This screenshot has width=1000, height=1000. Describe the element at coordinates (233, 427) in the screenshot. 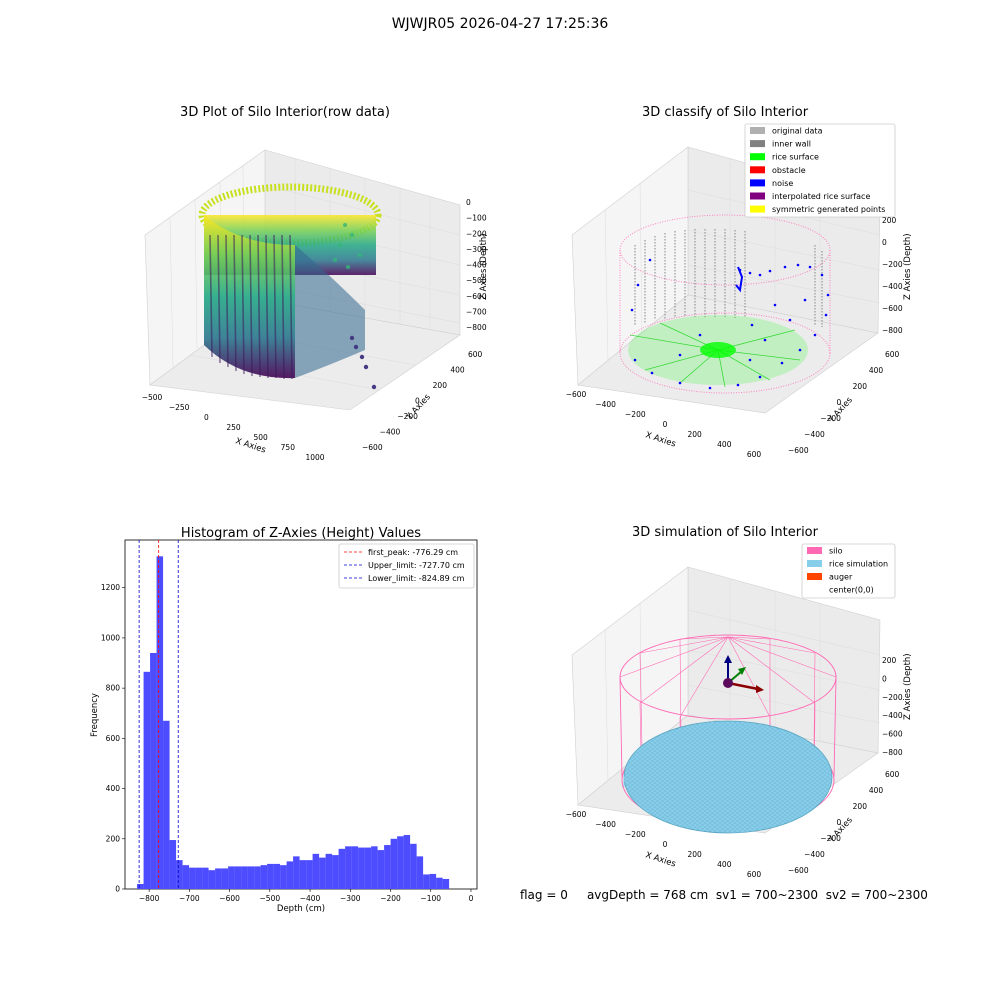

I see `x-tick-label: 250` at that location.